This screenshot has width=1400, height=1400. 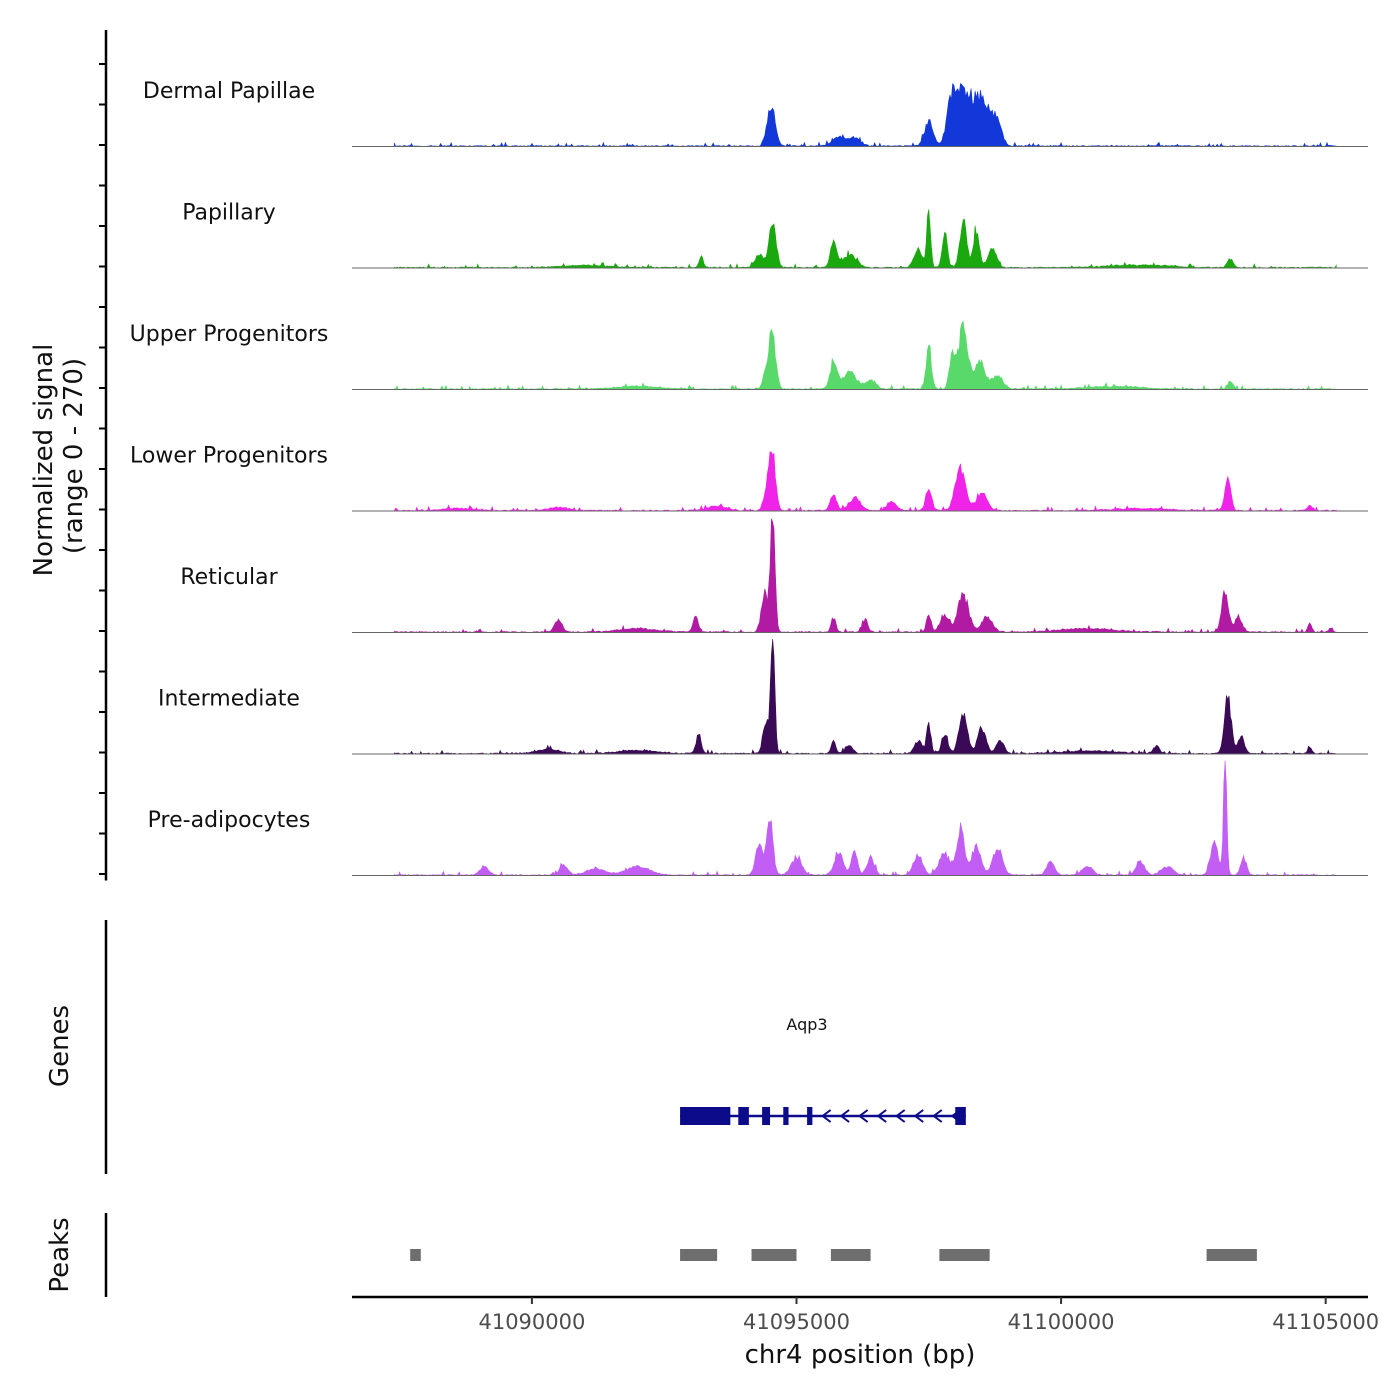 I want to click on x-tick-label: 41090000, so click(x=531, y=1322).